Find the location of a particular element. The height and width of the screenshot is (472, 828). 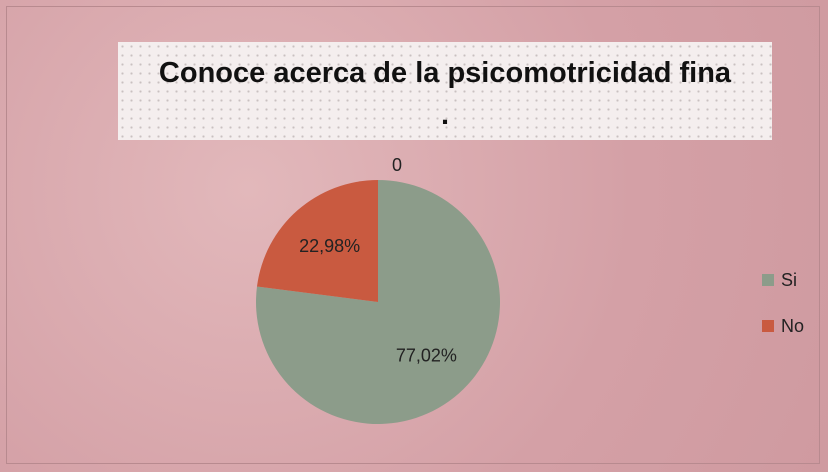

data-label: 0 is located at coordinates (397, 165).